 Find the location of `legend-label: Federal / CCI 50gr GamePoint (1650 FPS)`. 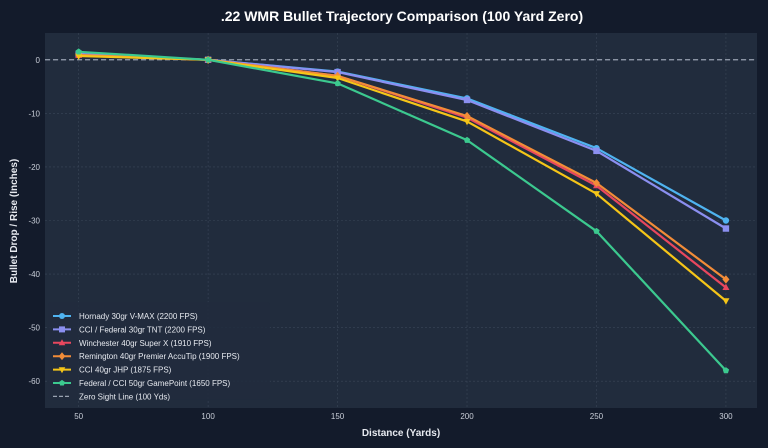

legend-label: Federal / CCI 50gr GamePoint (1650 FPS) is located at coordinates (155, 383).